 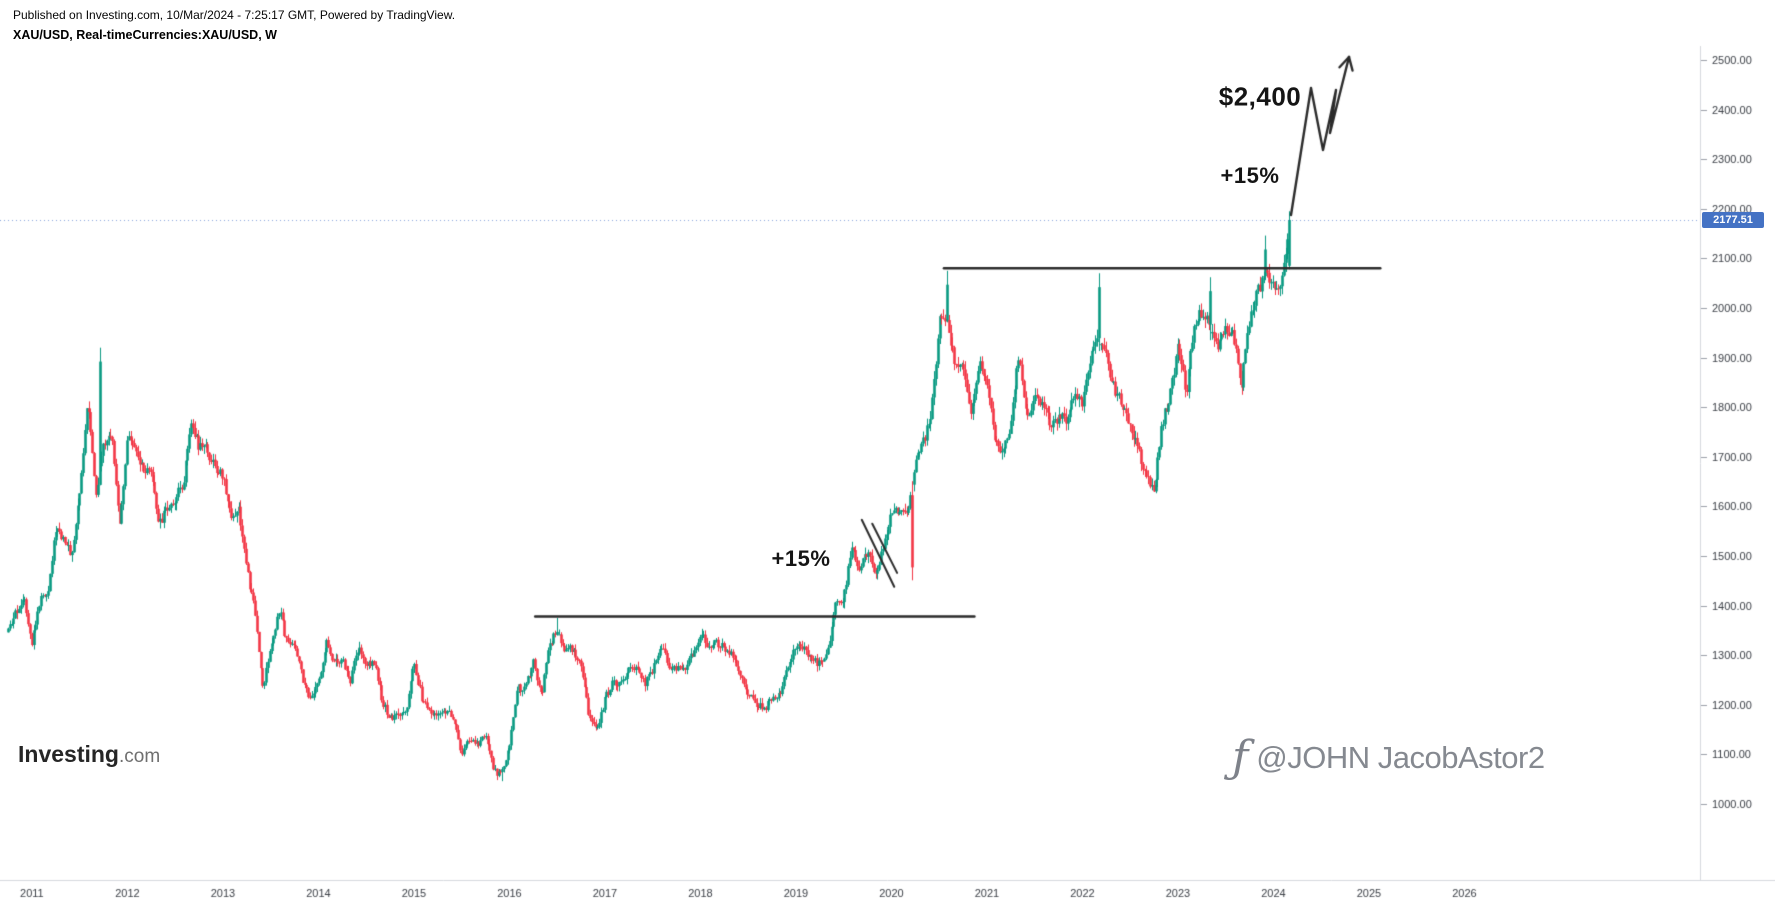 What do you see at coordinates (139, 756) in the screenshot?
I see `investing-logo-suffix: .com` at bounding box center [139, 756].